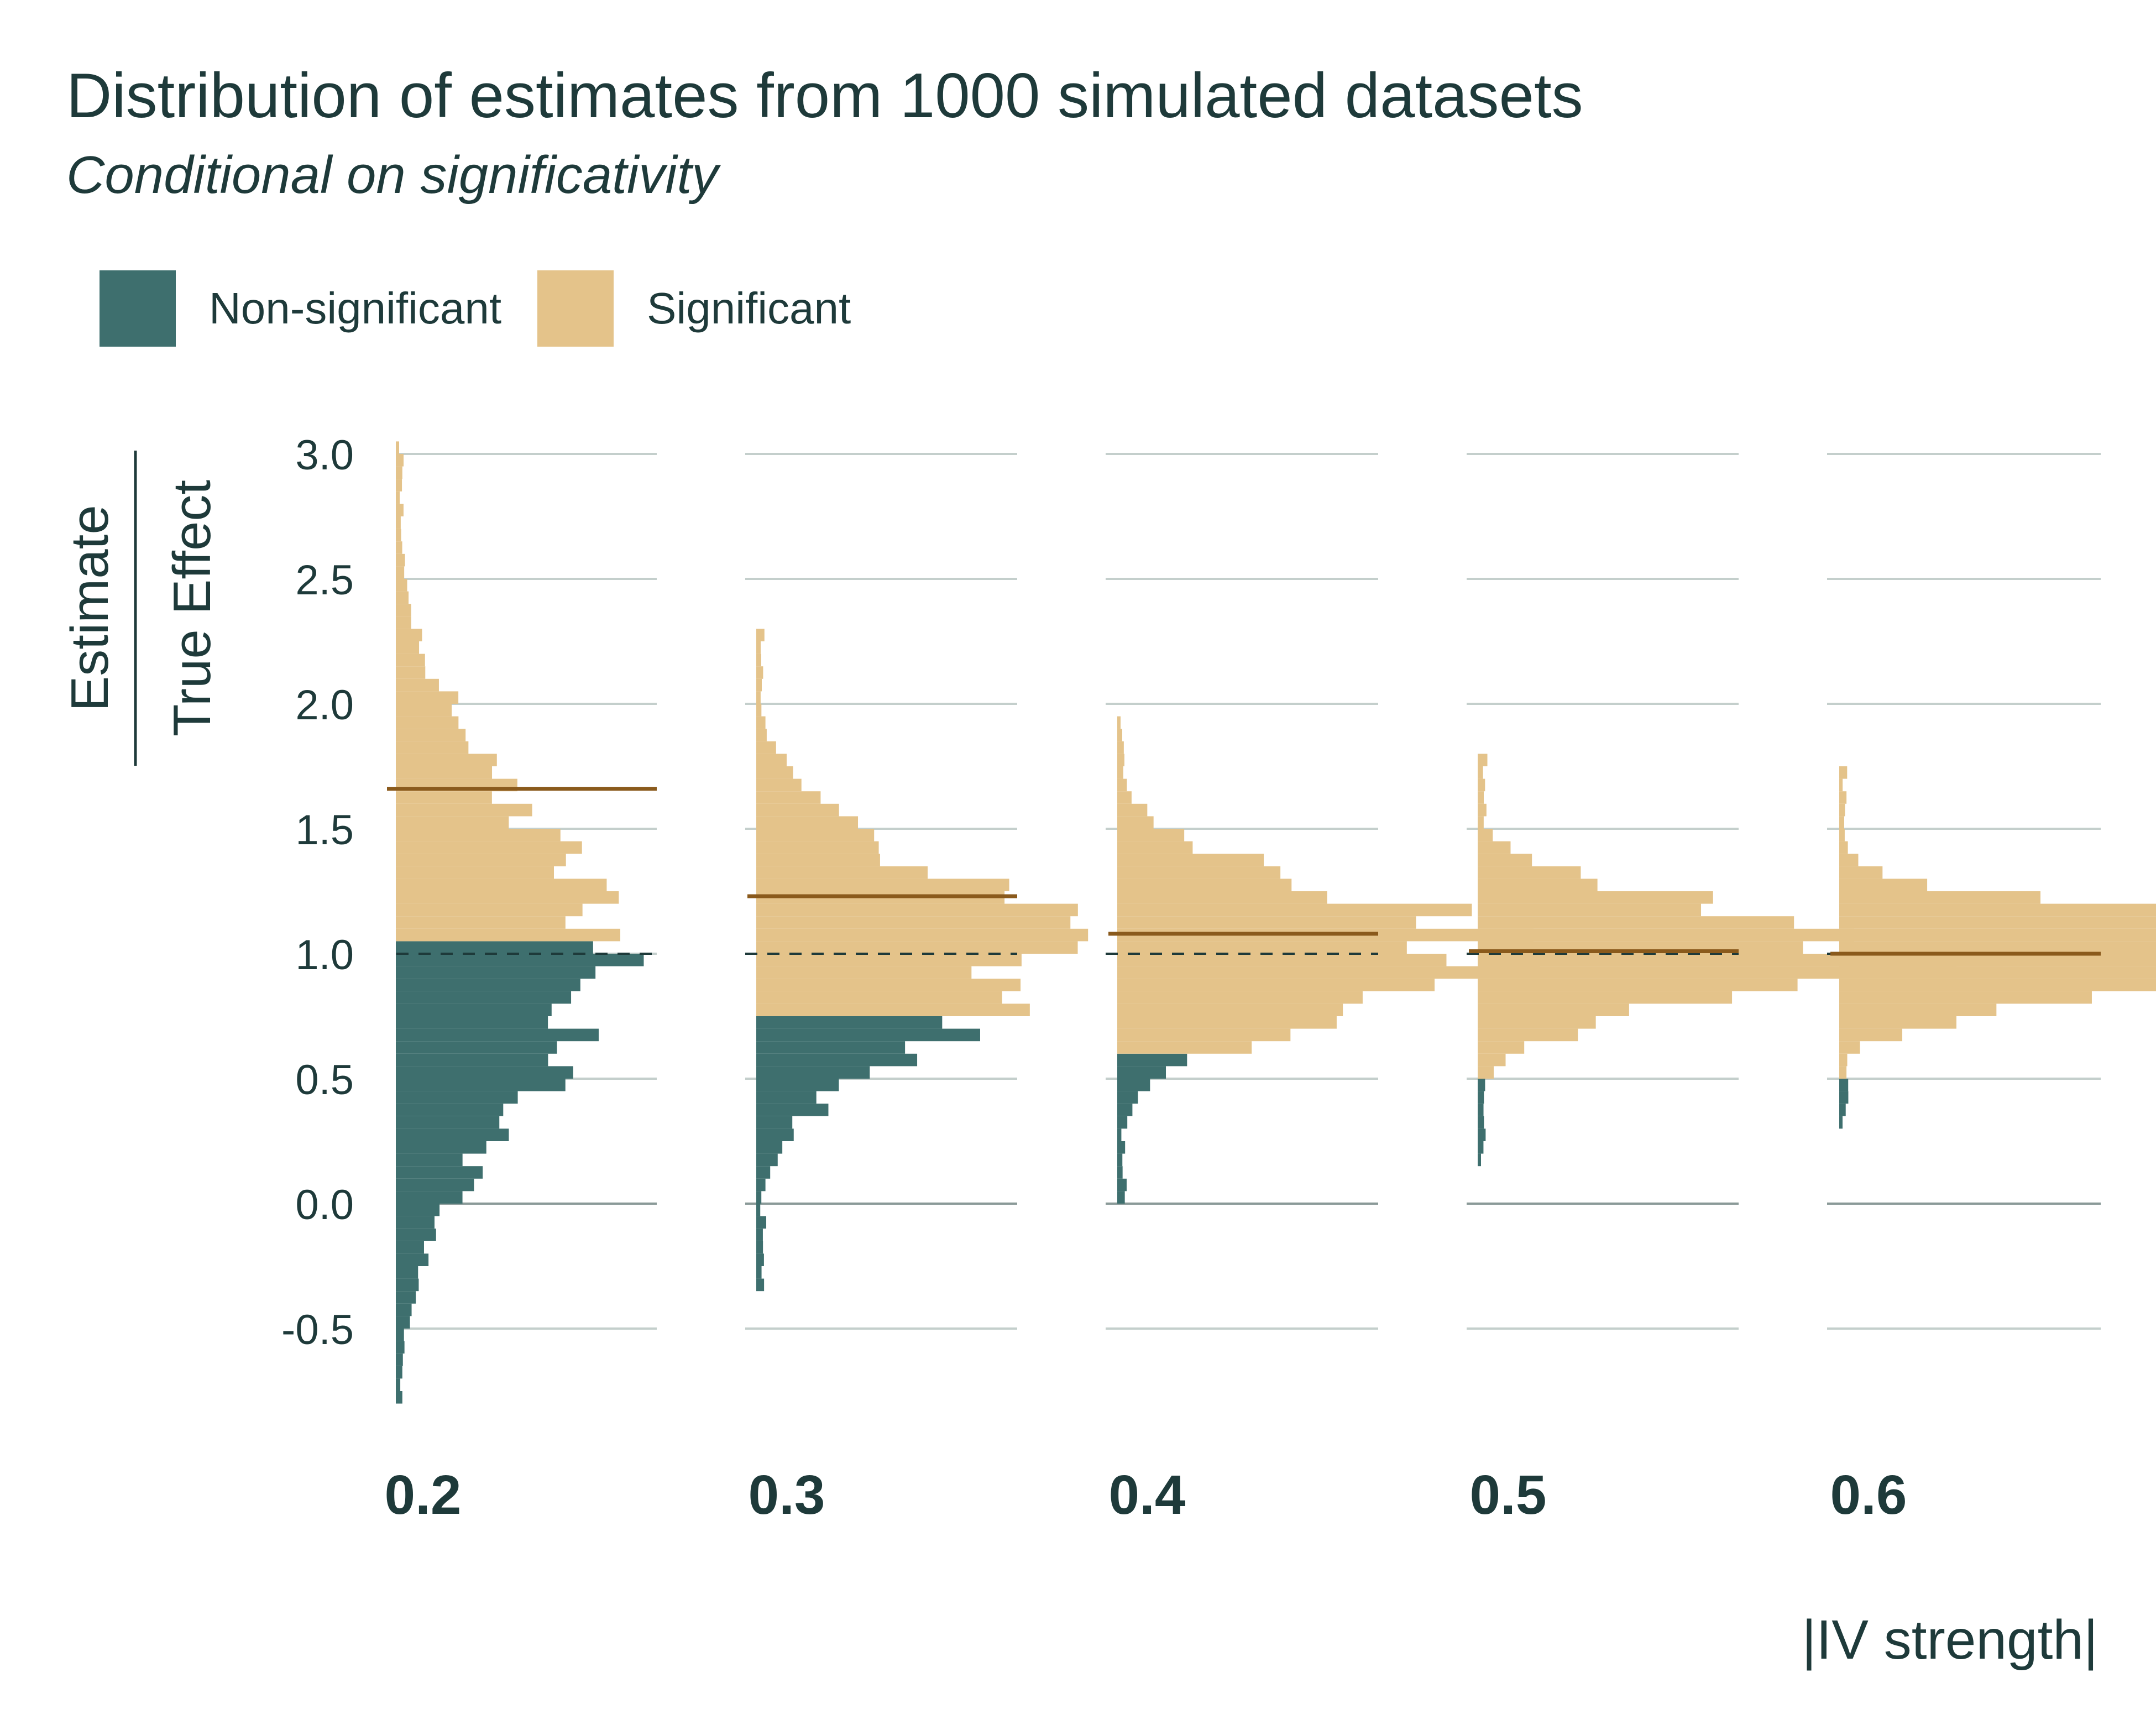  What do you see at coordinates (324, 1081) in the screenshot?
I see `y-tick-label: 0.5` at bounding box center [324, 1081].